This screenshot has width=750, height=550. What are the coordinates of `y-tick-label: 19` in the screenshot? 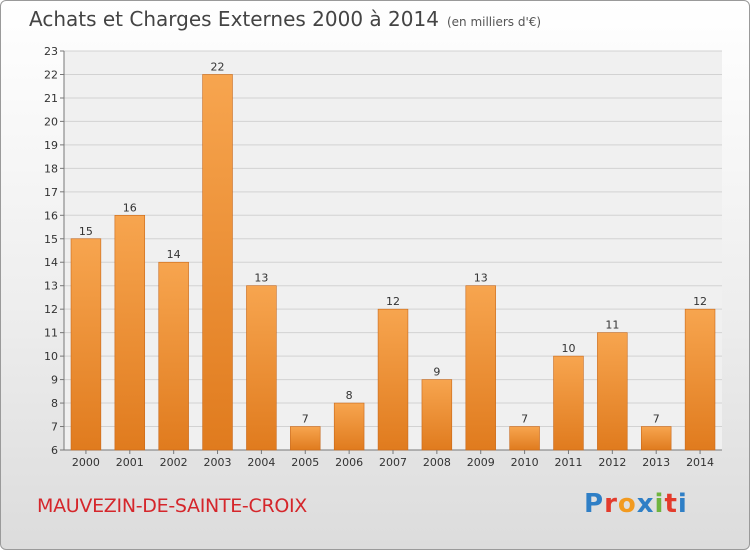 It's located at (51, 145).